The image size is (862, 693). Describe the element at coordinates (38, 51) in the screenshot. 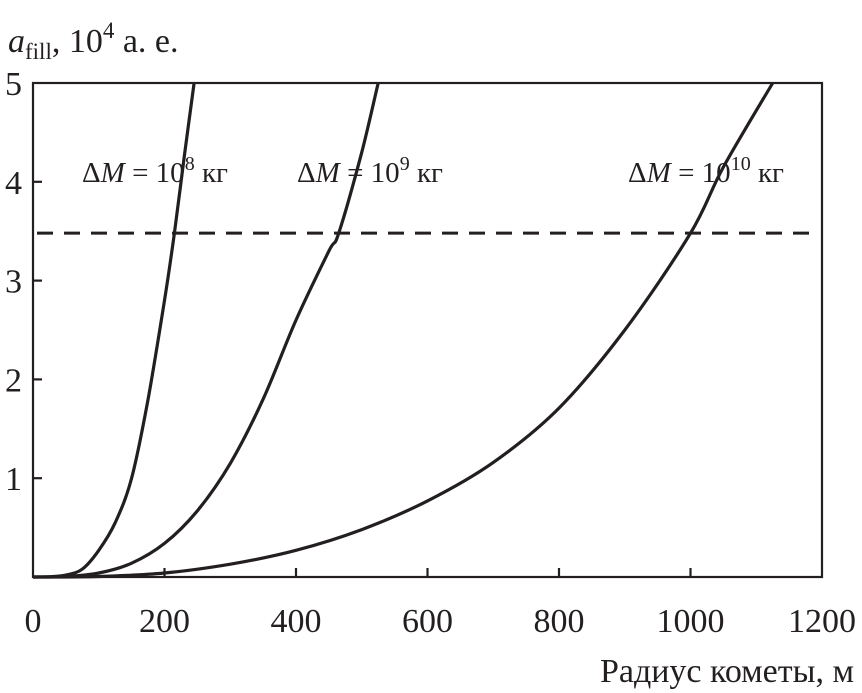

I see `y-axis-label-sub: fill` at that location.